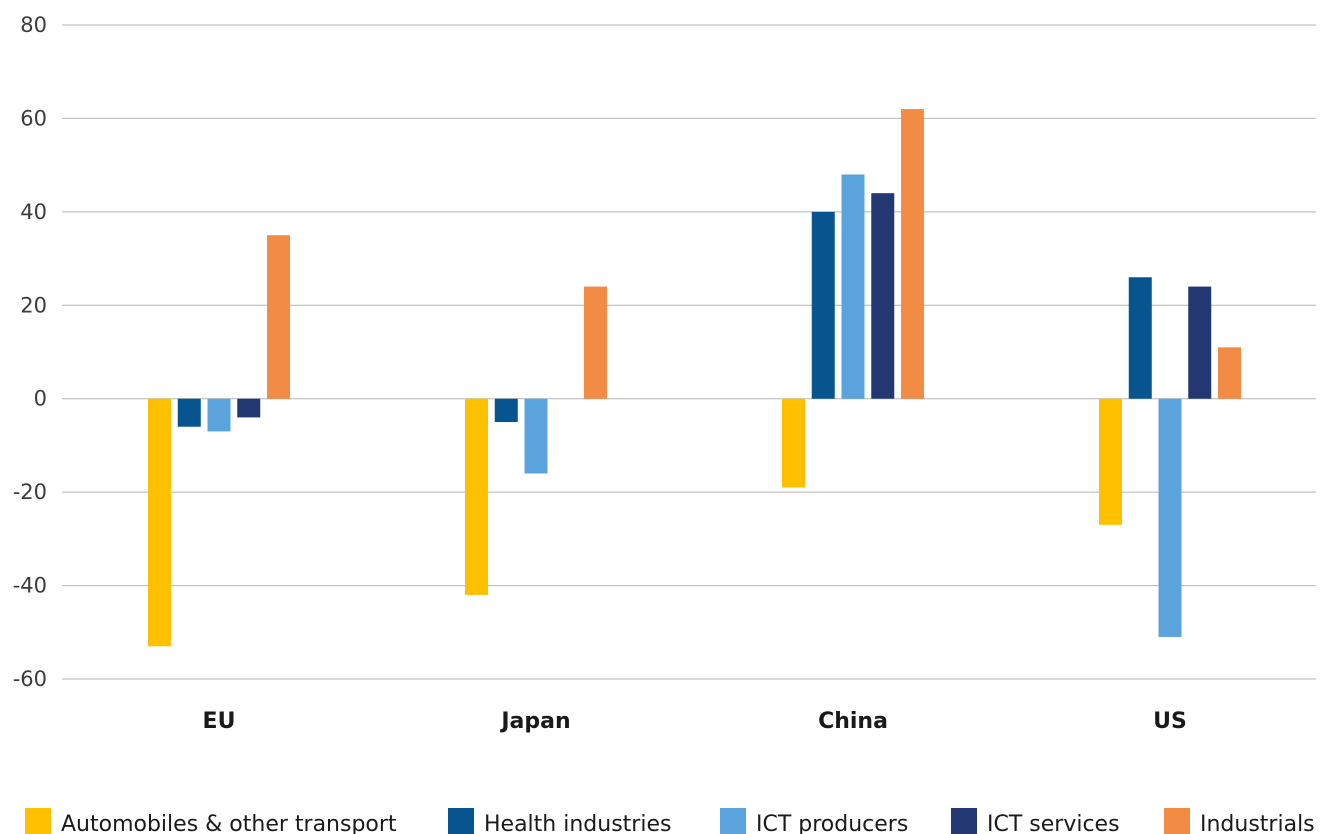  Describe the element at coordinates (577, 823) in the screenshot. I see `legend-label: Health industries` at that location.